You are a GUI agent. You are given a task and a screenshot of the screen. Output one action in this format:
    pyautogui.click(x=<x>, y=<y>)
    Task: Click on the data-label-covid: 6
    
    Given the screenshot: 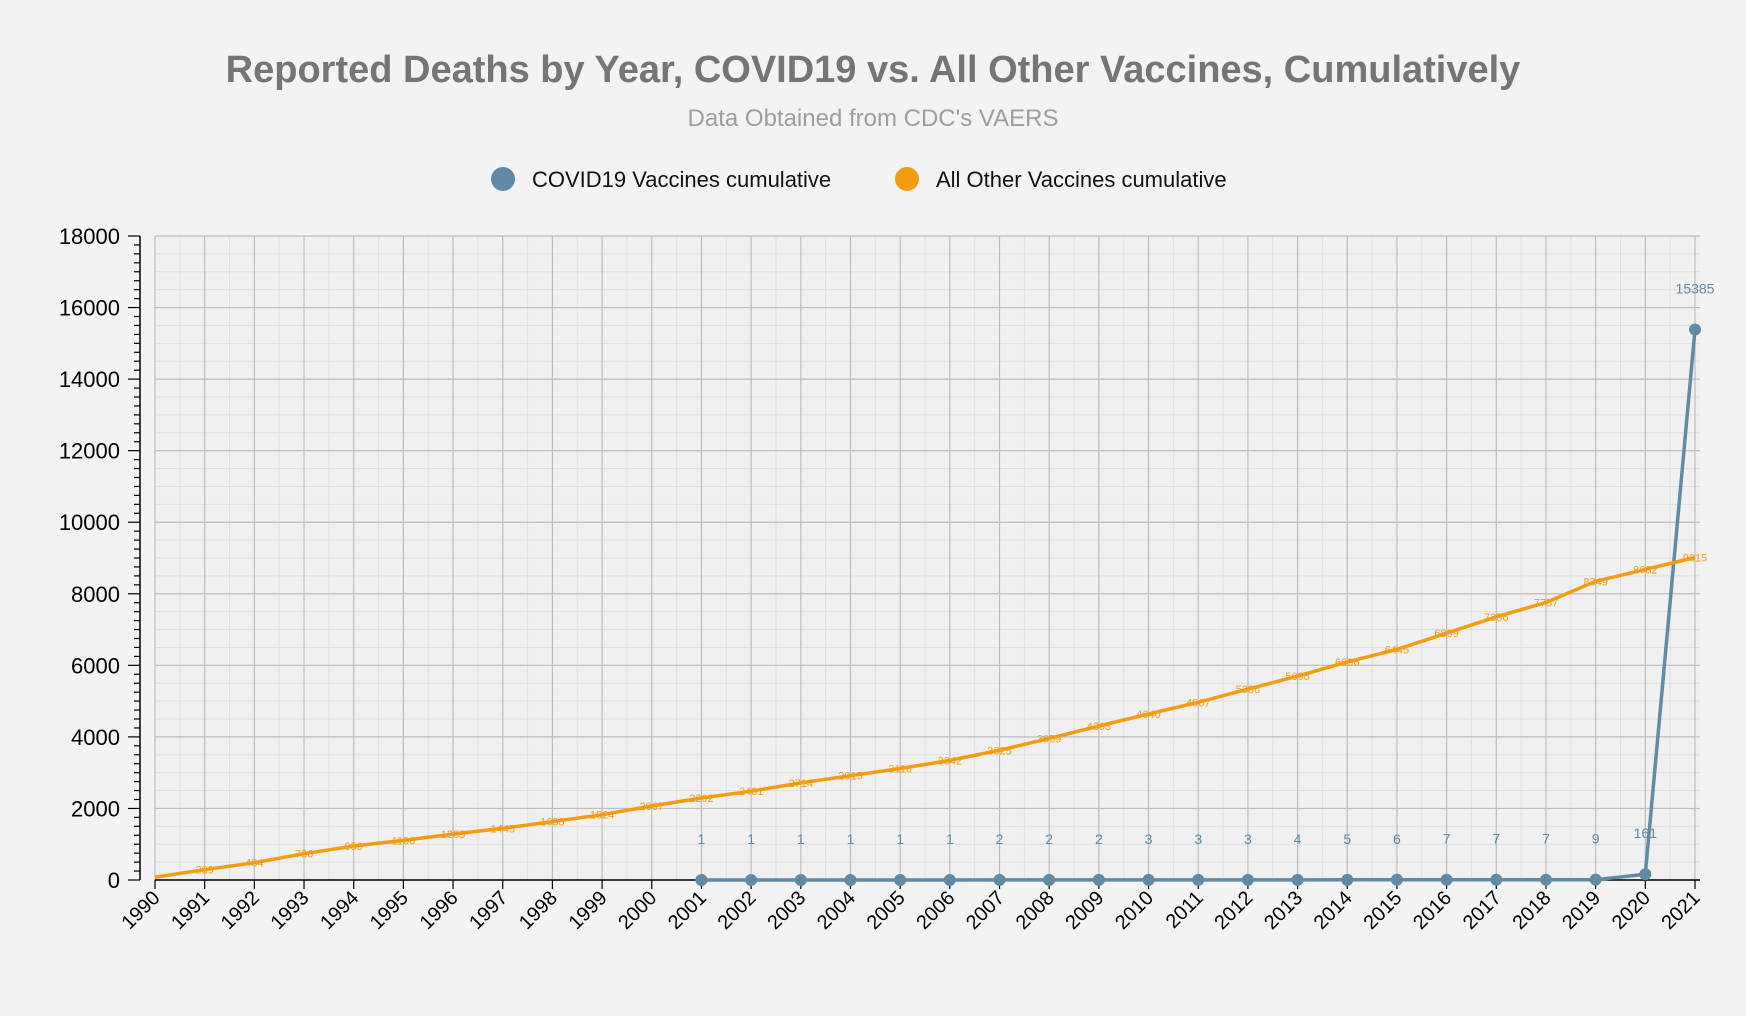 What is the action you would take?
    pyautogui.click(x=1397, y=839)
    